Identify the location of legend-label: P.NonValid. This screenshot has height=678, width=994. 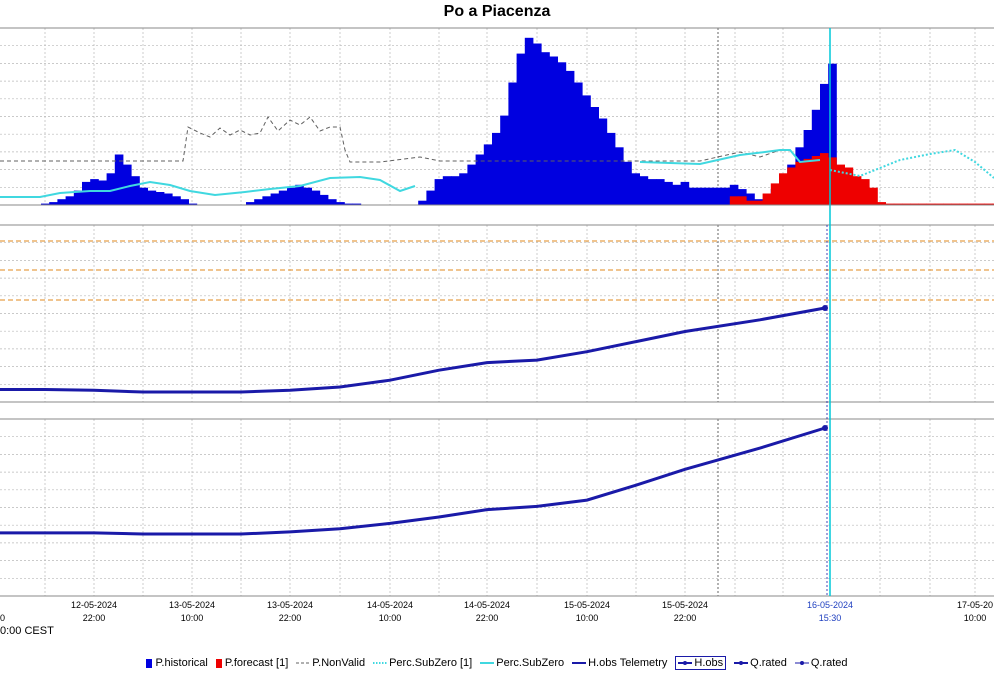
(339, 663).